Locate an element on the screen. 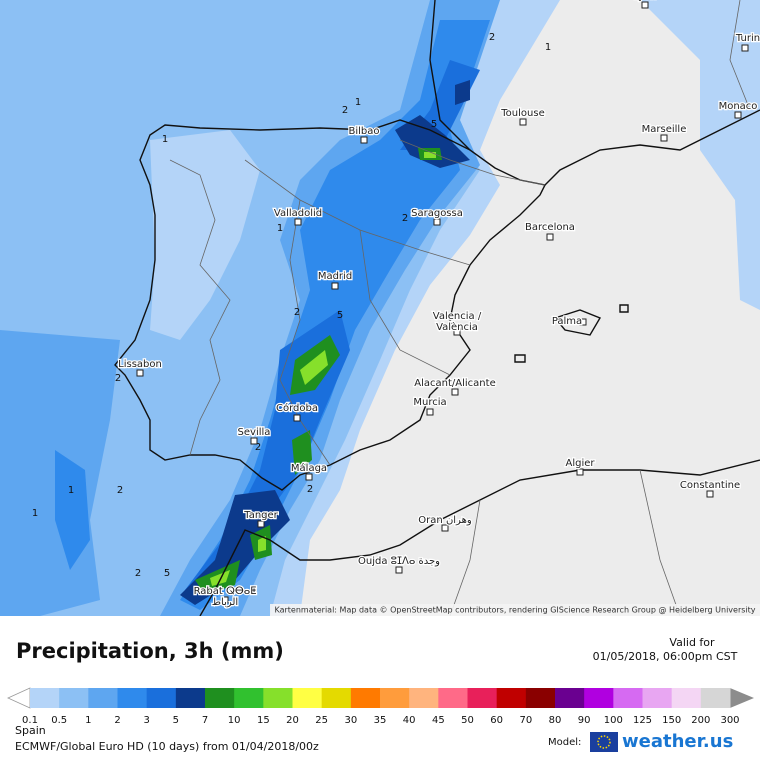 This screenshot has height=760, width=760. city-label: Lissabon is located at coordinates (140, 364).